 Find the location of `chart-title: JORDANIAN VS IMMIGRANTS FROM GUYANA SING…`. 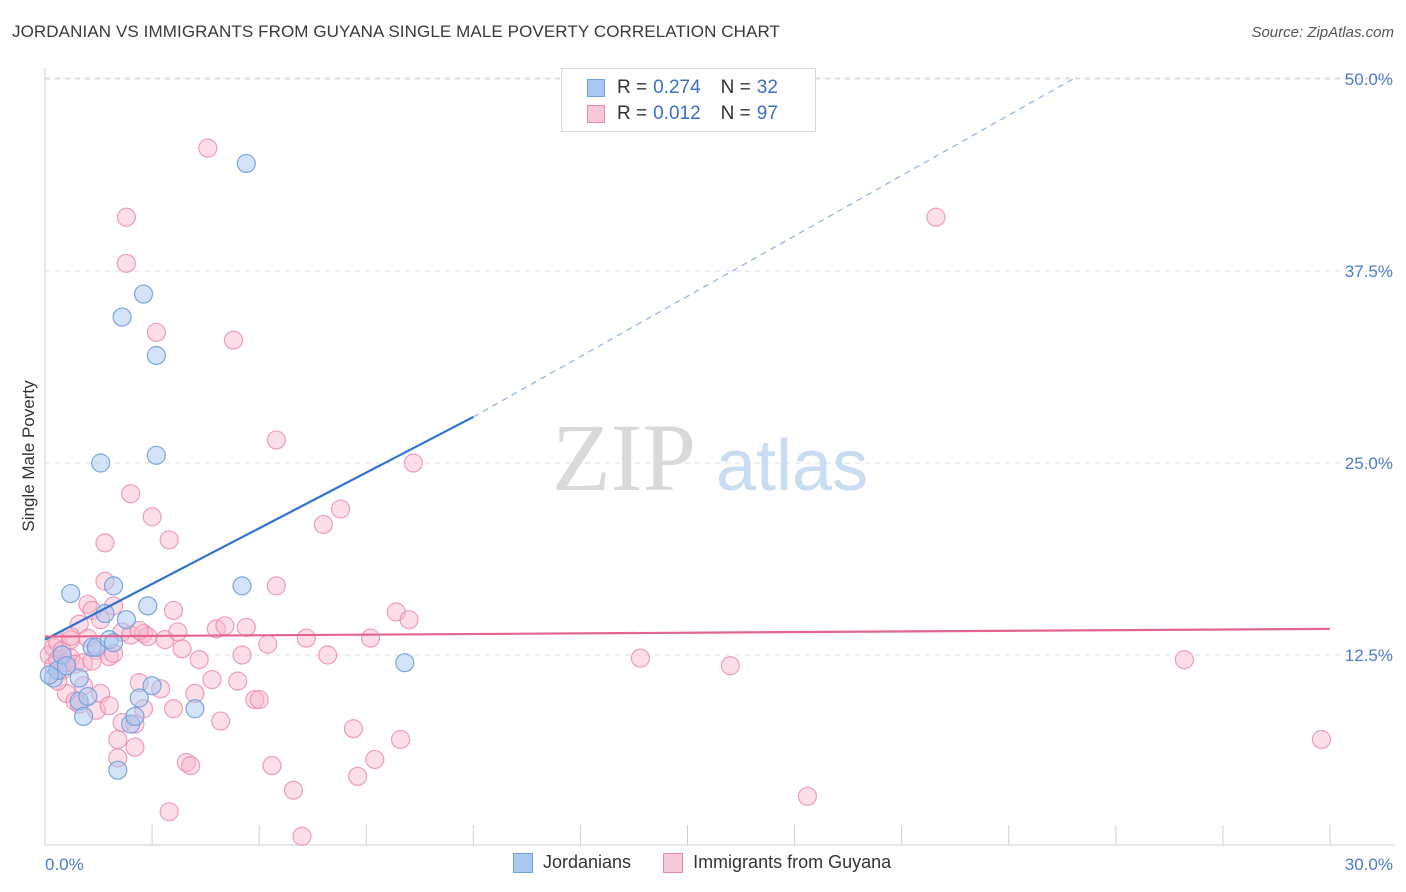

chart-title: JORDANIAN VS IMMIGRANTS FROM GUYANA SING… is located at coordinates (396, 31).